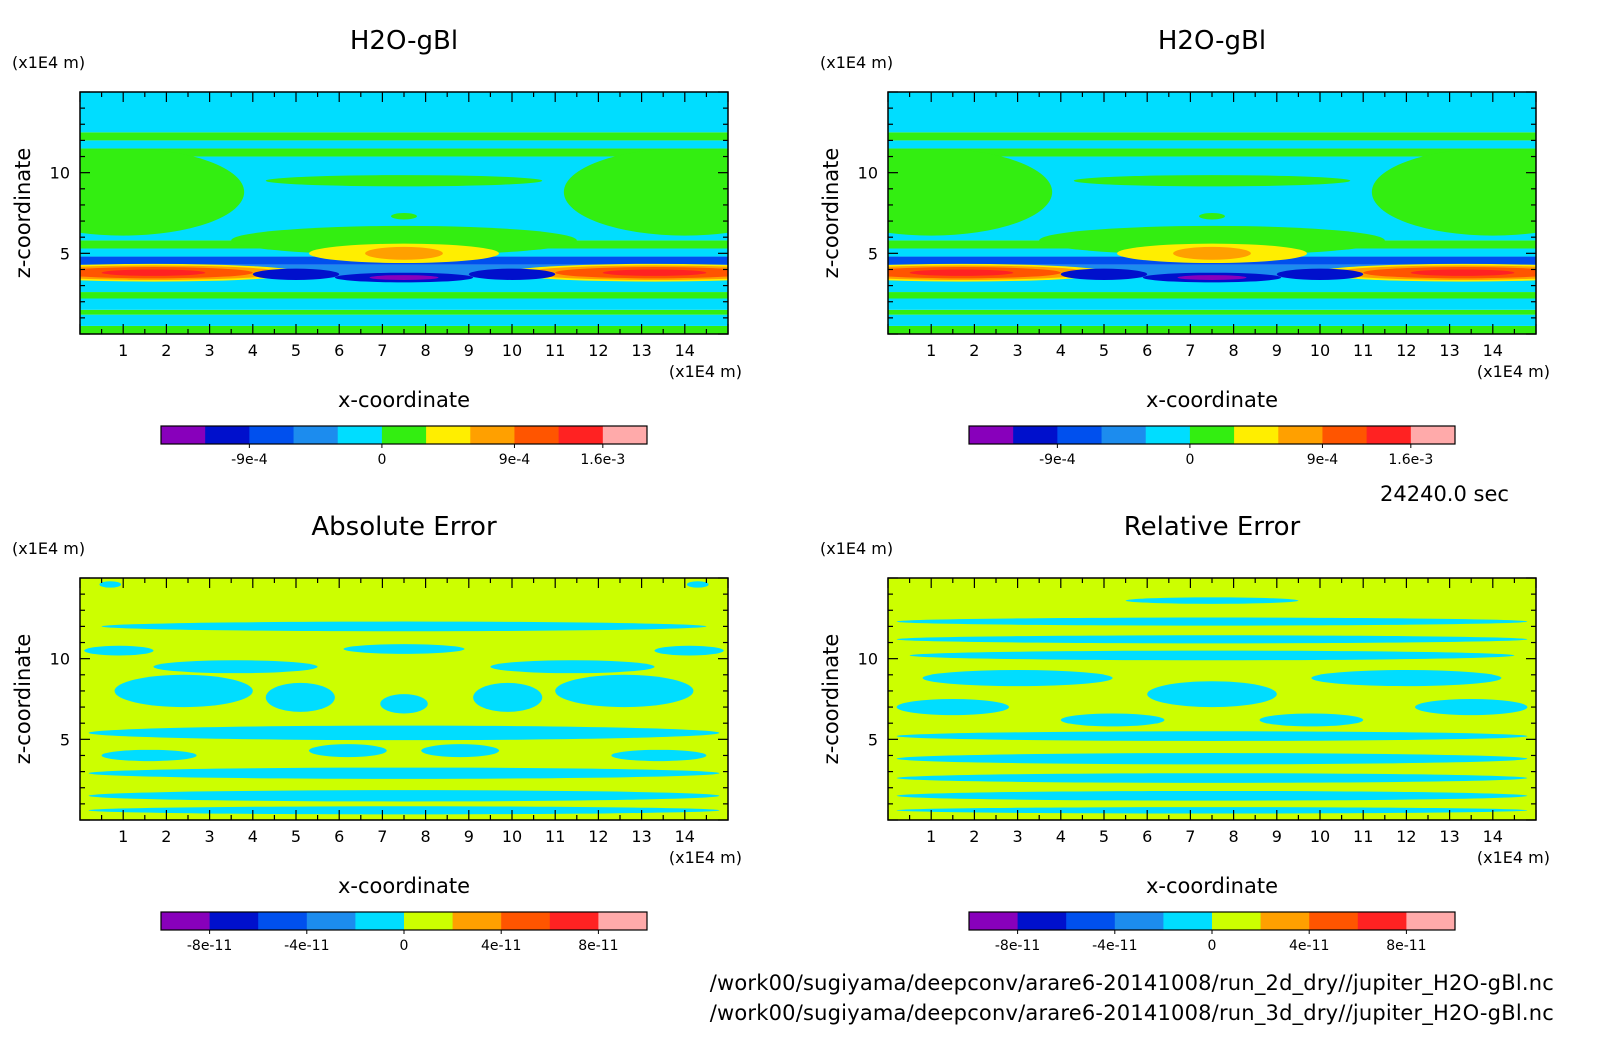 This screenshot has width=1604, height=1054. I want to click on chart-title: Relative Error, so click(1212, 527).